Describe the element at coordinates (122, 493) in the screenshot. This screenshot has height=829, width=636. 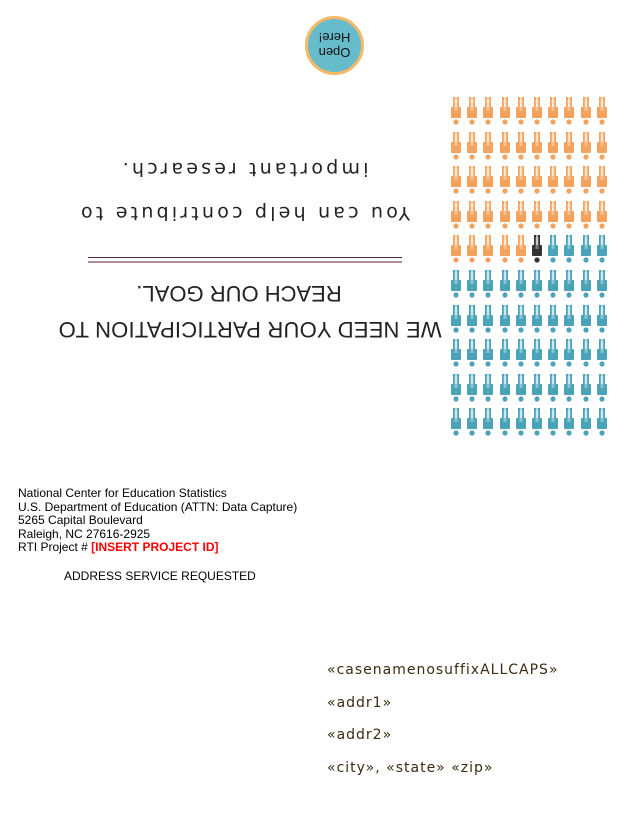
I see `return-address-line1: National Center for Education Statistics` at that location.